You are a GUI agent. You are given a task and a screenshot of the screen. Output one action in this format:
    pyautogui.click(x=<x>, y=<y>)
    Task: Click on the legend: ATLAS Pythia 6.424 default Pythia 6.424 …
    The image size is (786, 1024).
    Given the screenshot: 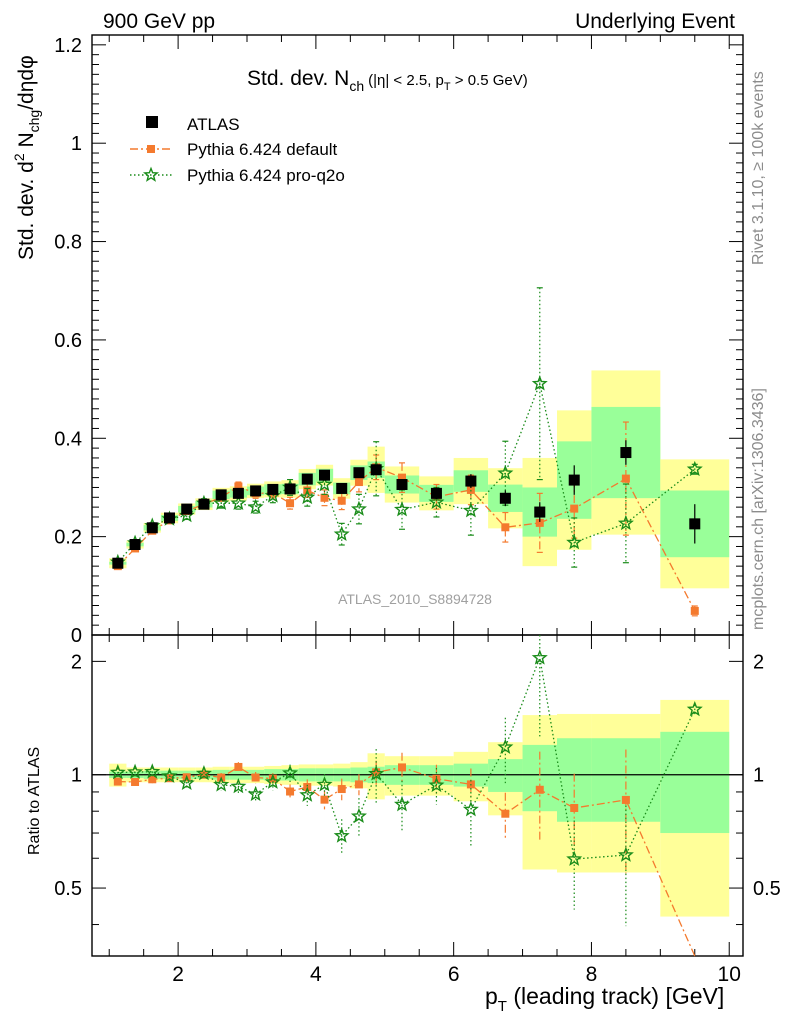 What is the action you would take?
    pyautogui.click(x=237, y=150)
    